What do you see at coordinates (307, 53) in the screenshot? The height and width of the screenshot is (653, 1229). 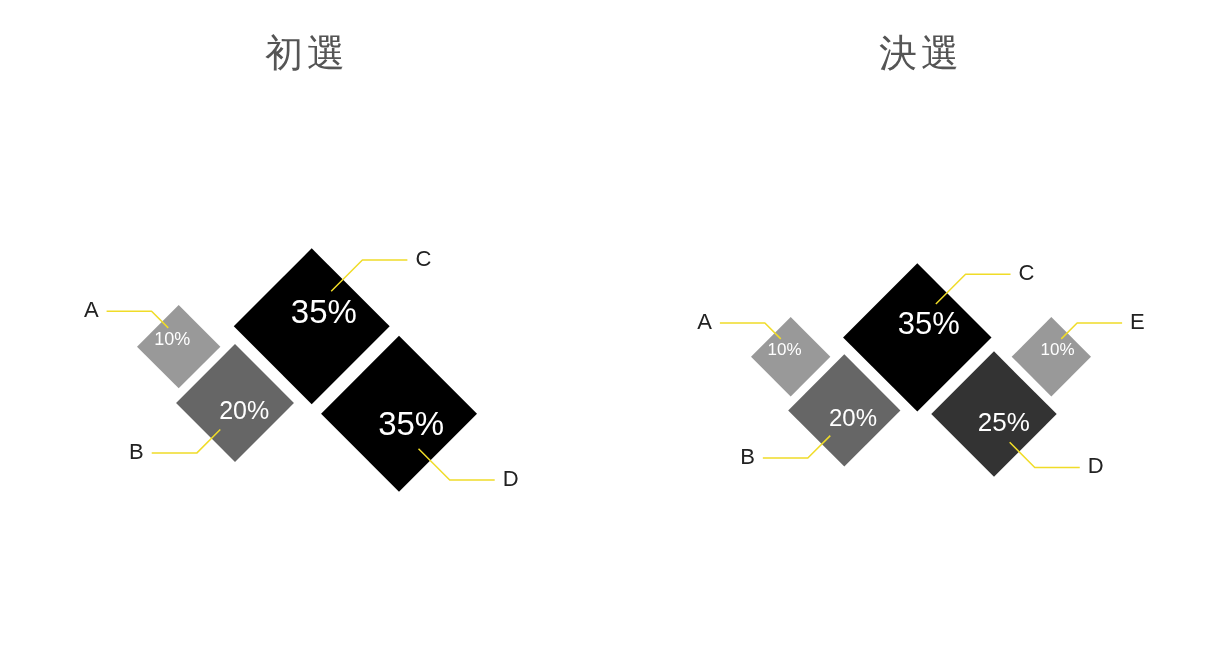 I see `text: 初選` at bounding box center [307, 53].